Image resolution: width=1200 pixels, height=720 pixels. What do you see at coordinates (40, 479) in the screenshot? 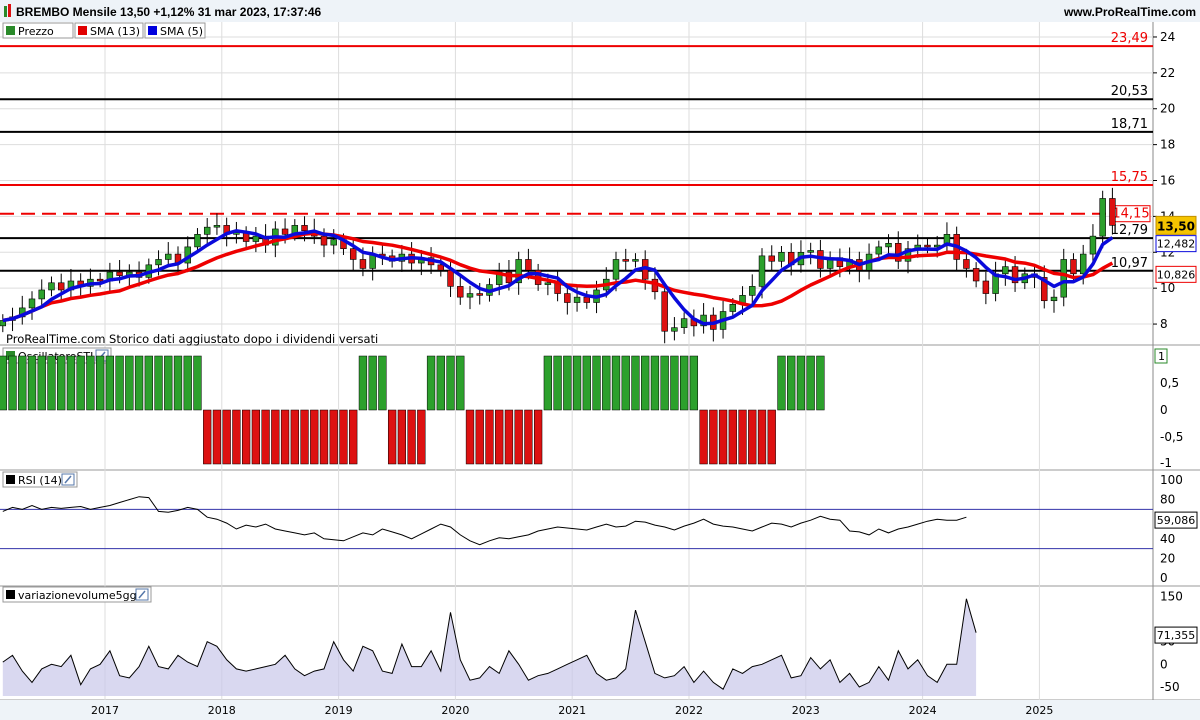
I see `rsi-legend: RSI (14)` at bounding box center [40, 479].